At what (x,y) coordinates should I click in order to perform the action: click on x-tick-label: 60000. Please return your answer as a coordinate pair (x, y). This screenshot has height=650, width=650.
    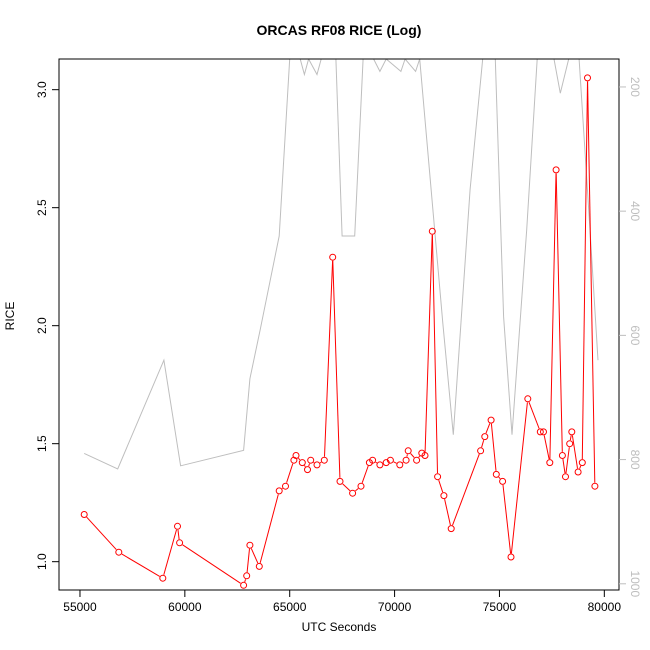
    Looking at the image, I should click on (185, 607).